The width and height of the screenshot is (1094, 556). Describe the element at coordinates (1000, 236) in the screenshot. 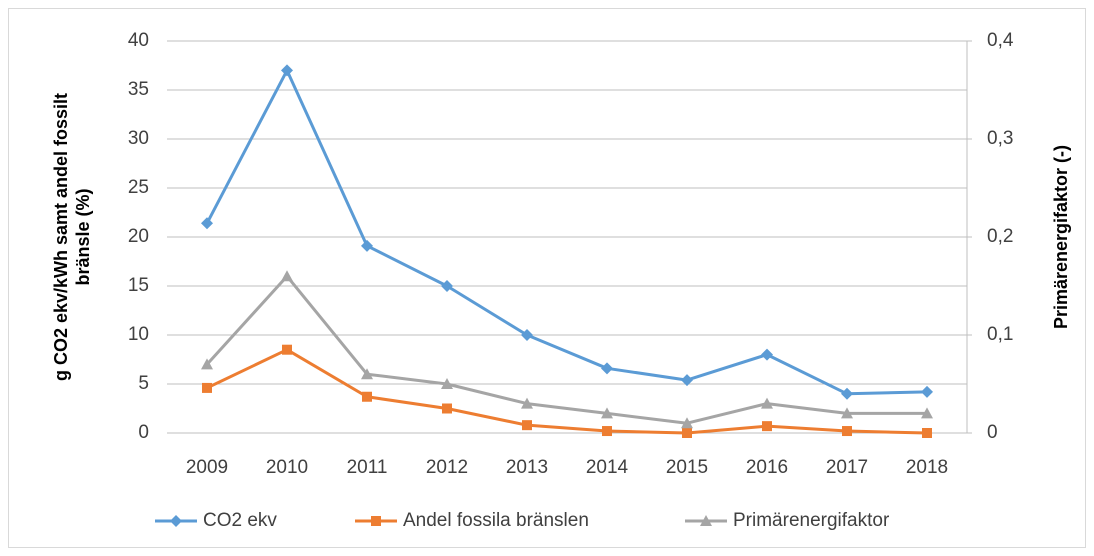

I see `y2-tick-label: 0,2` at that location.